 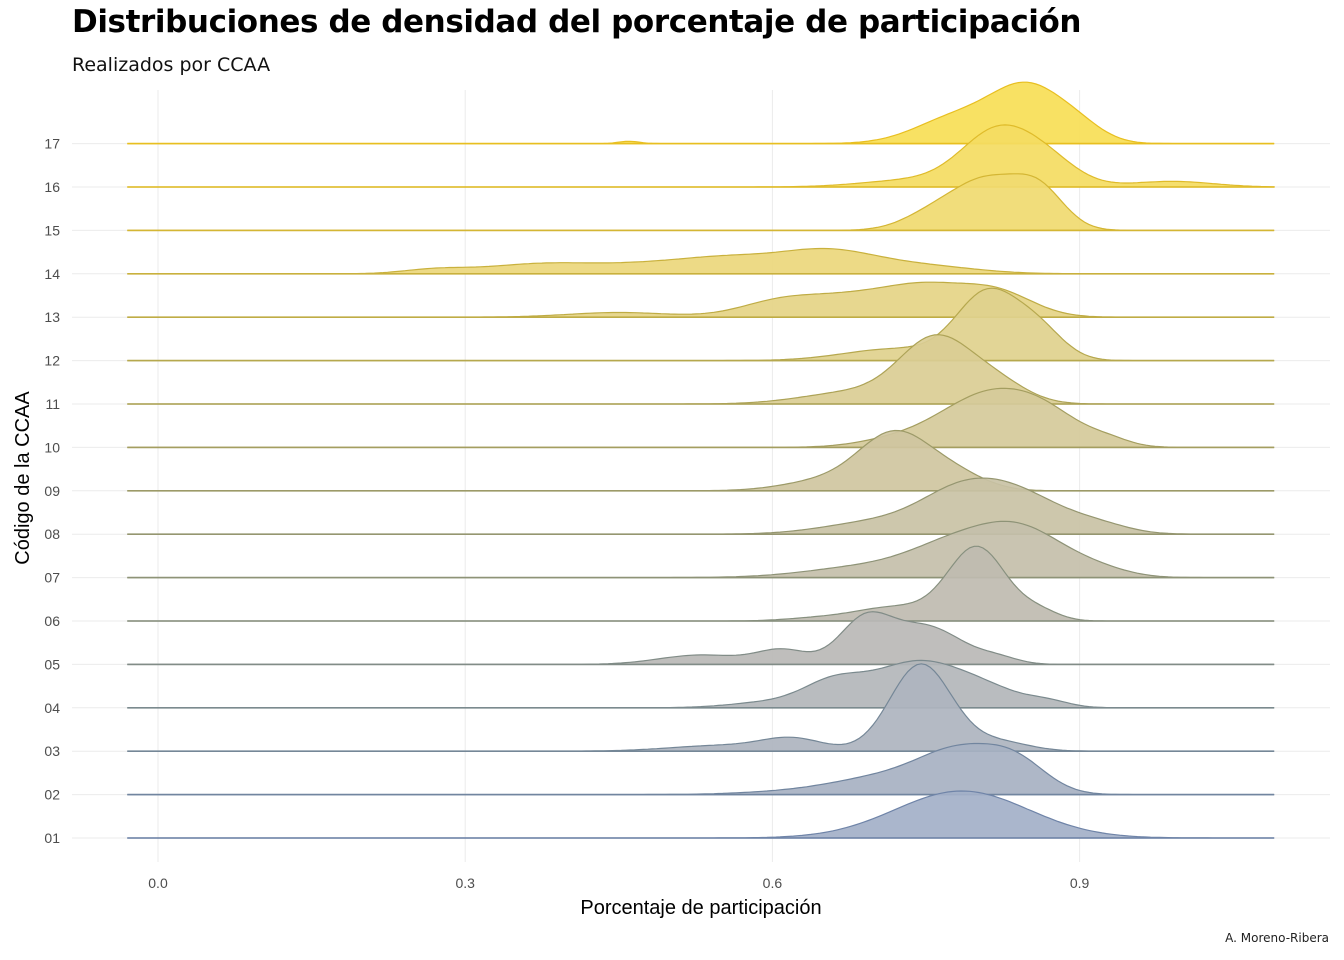 I want to click on y-tick-label: 17, so click(x=52, y=144).